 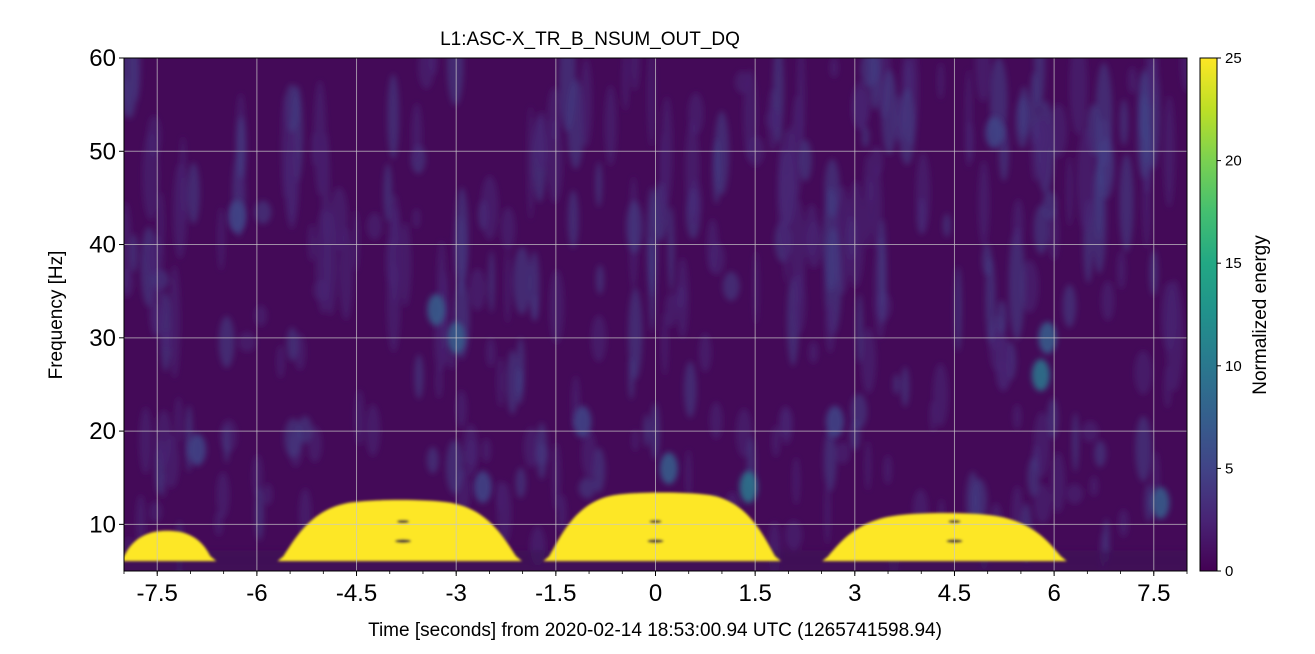 I want to click on colorbar-ticks: 0 5 10 15 20 25, so click(x=1229, y=315).